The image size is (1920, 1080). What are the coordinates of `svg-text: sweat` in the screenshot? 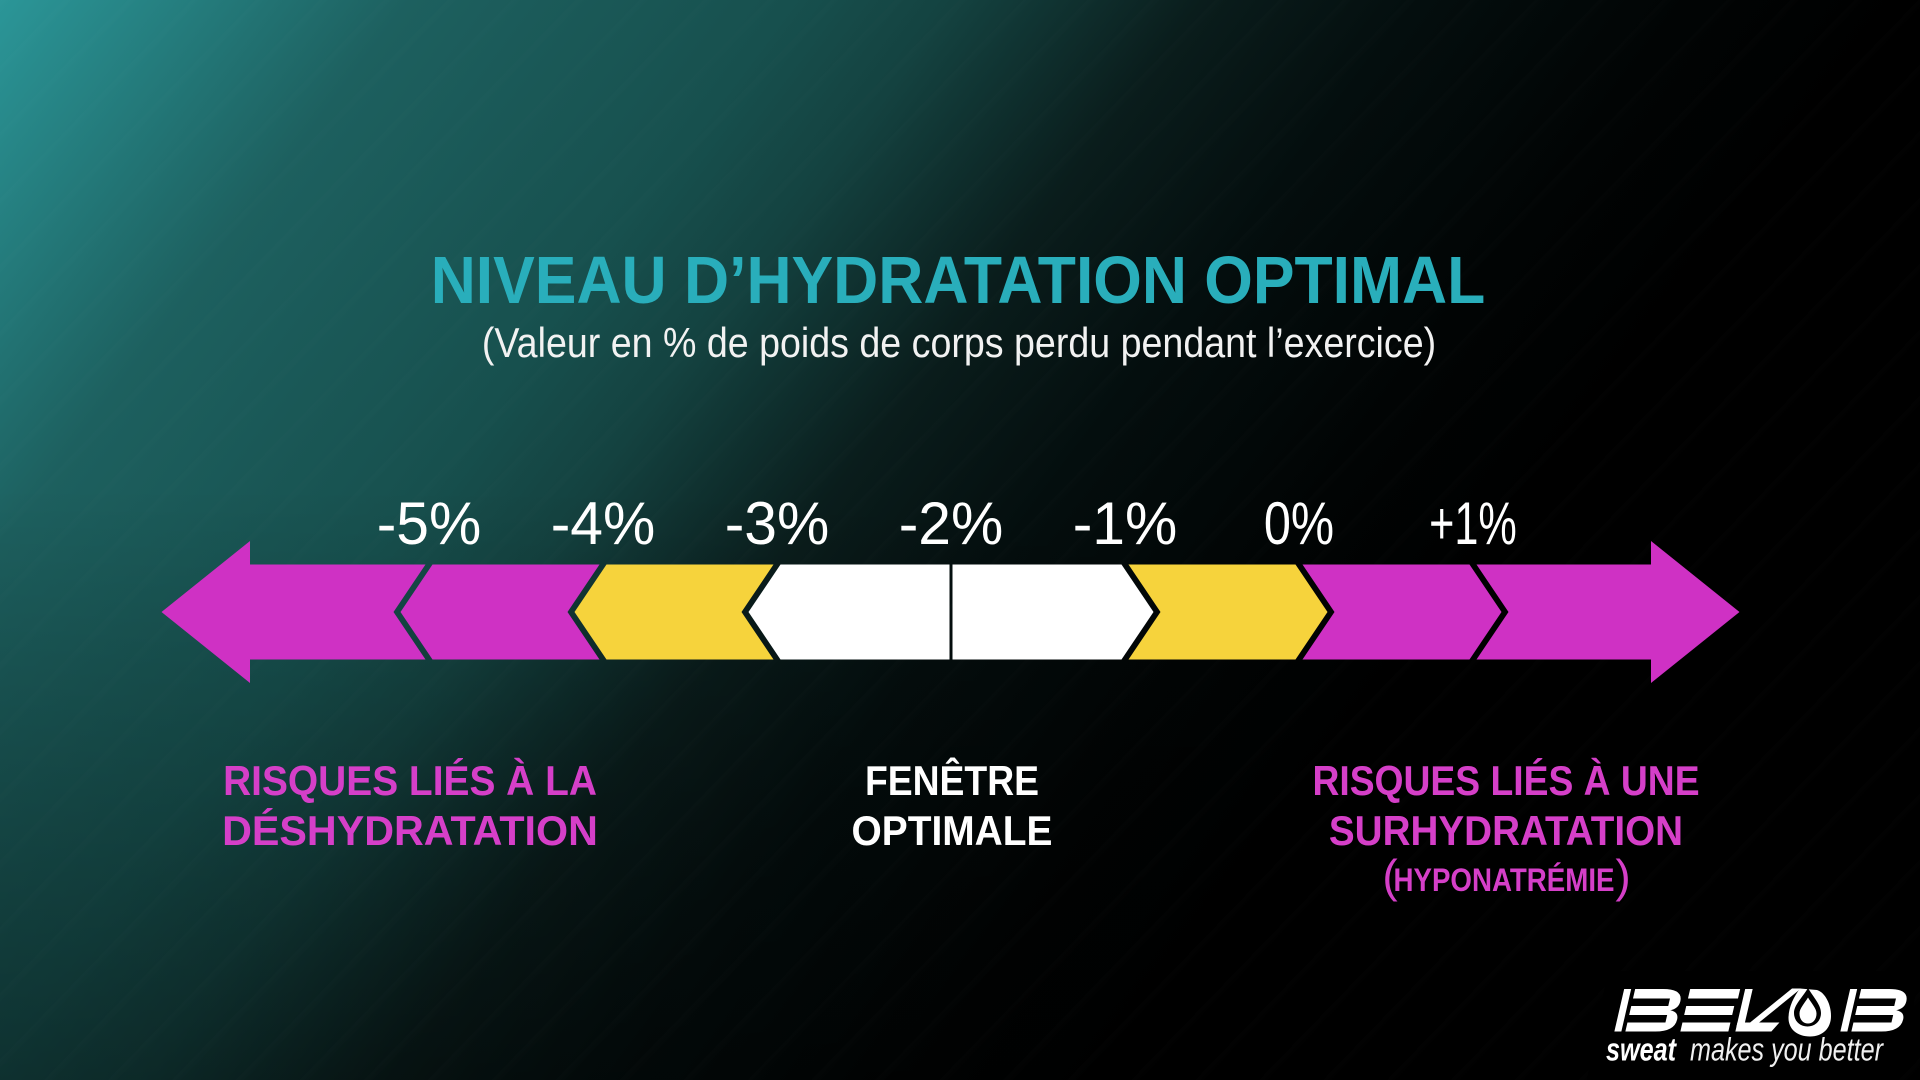 It's located at (1641, 1050).